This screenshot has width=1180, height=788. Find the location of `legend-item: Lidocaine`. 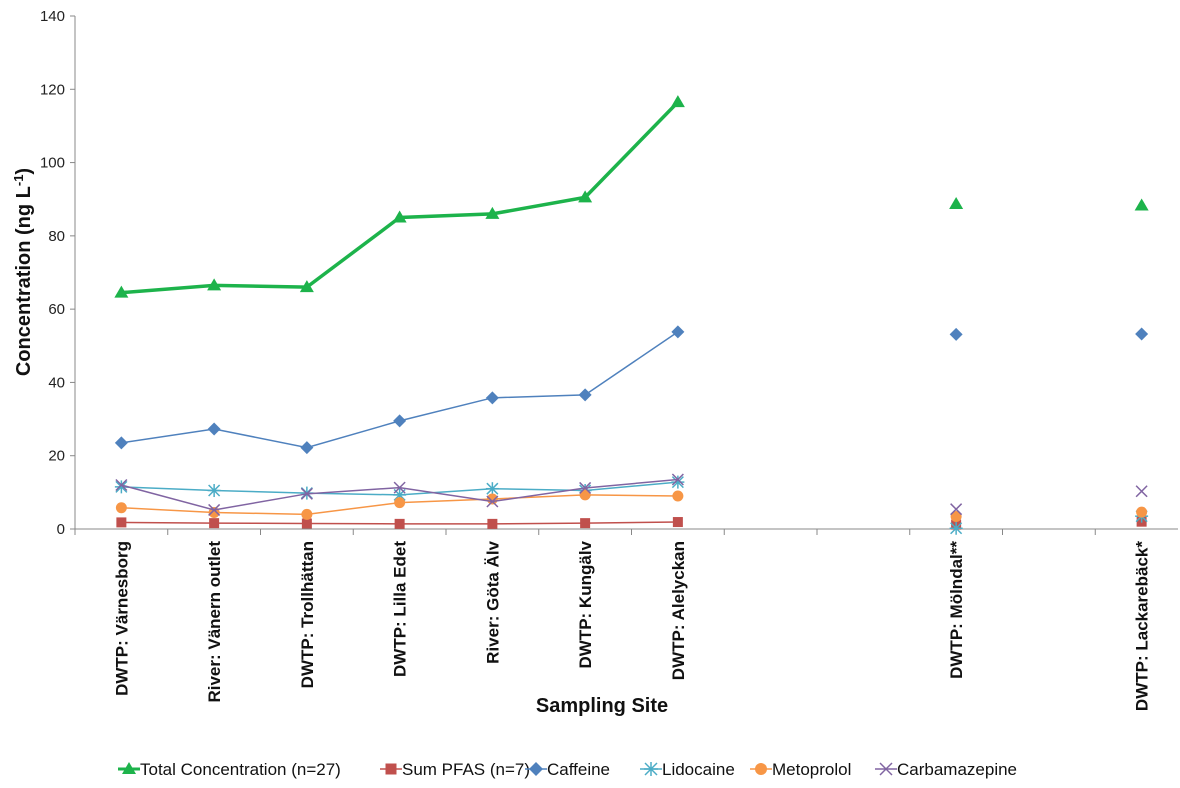

legend-item: Lidocaine is located at coordinates (687, 769).